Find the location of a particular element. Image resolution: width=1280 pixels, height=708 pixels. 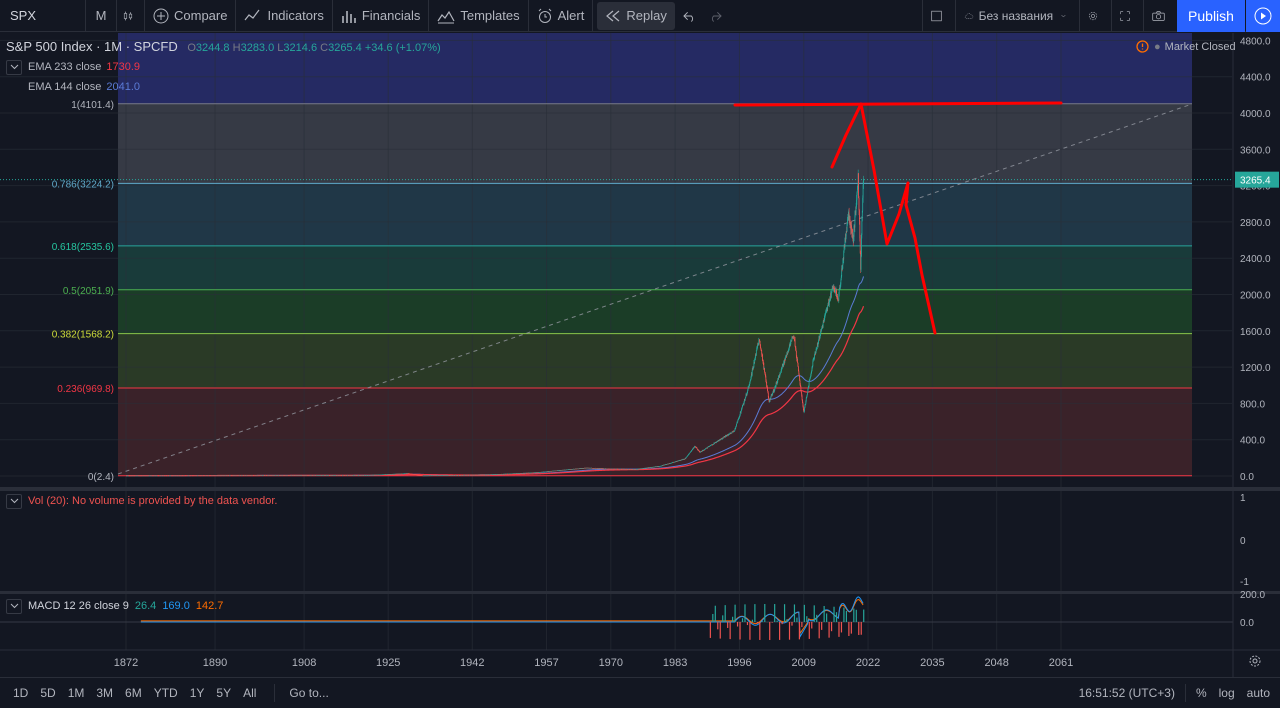

range-button-5d: 5D is located at coordinates (48, 693).